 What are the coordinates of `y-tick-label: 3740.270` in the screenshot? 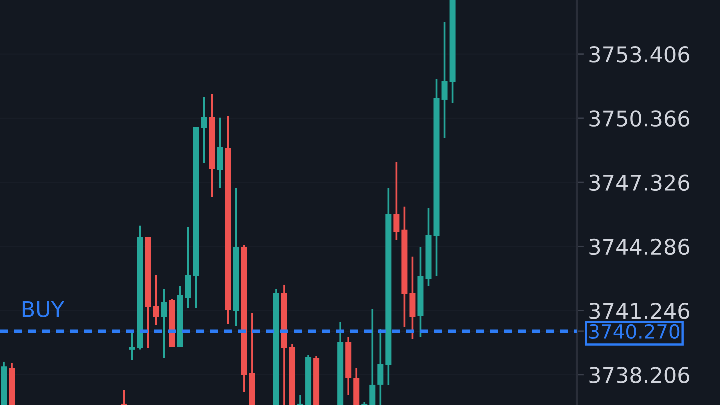 It's located at (635, 332).